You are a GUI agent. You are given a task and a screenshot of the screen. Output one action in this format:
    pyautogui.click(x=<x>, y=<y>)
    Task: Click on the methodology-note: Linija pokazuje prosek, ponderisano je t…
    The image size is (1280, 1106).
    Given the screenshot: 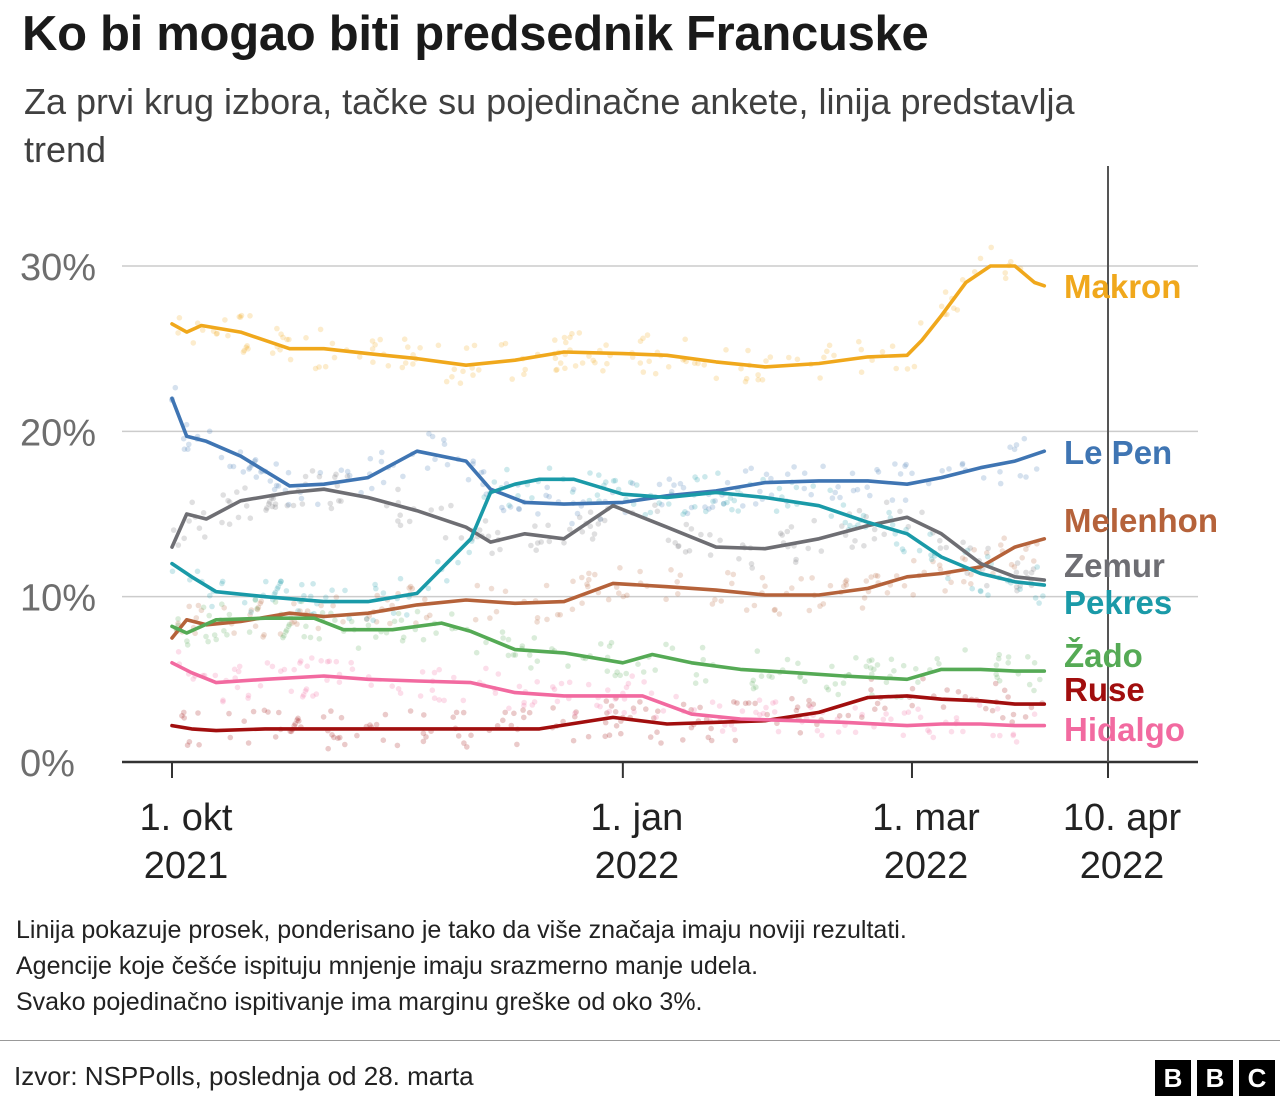 What is the action you would take?
    pyautogui.click(x=636, y=966)
    